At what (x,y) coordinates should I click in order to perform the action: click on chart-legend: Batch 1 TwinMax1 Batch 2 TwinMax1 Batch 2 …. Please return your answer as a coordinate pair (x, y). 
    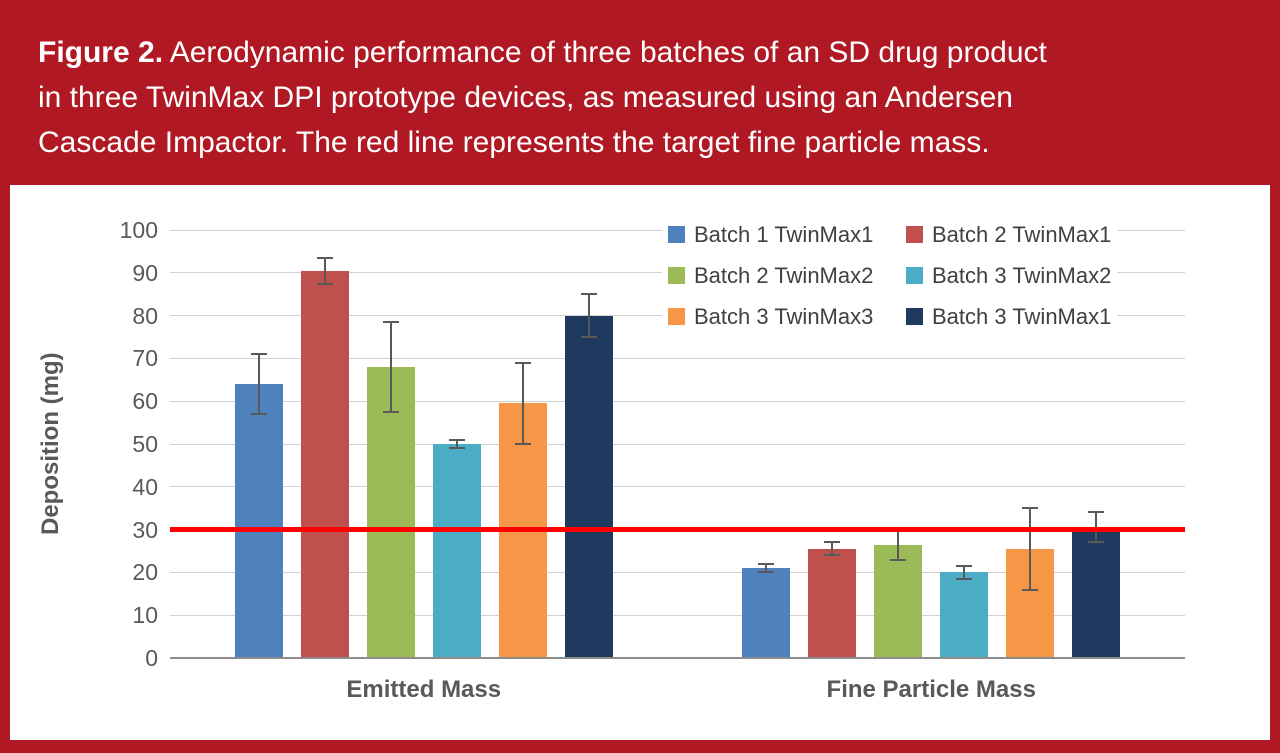
    Looking at the image, I should click on (890, 275).